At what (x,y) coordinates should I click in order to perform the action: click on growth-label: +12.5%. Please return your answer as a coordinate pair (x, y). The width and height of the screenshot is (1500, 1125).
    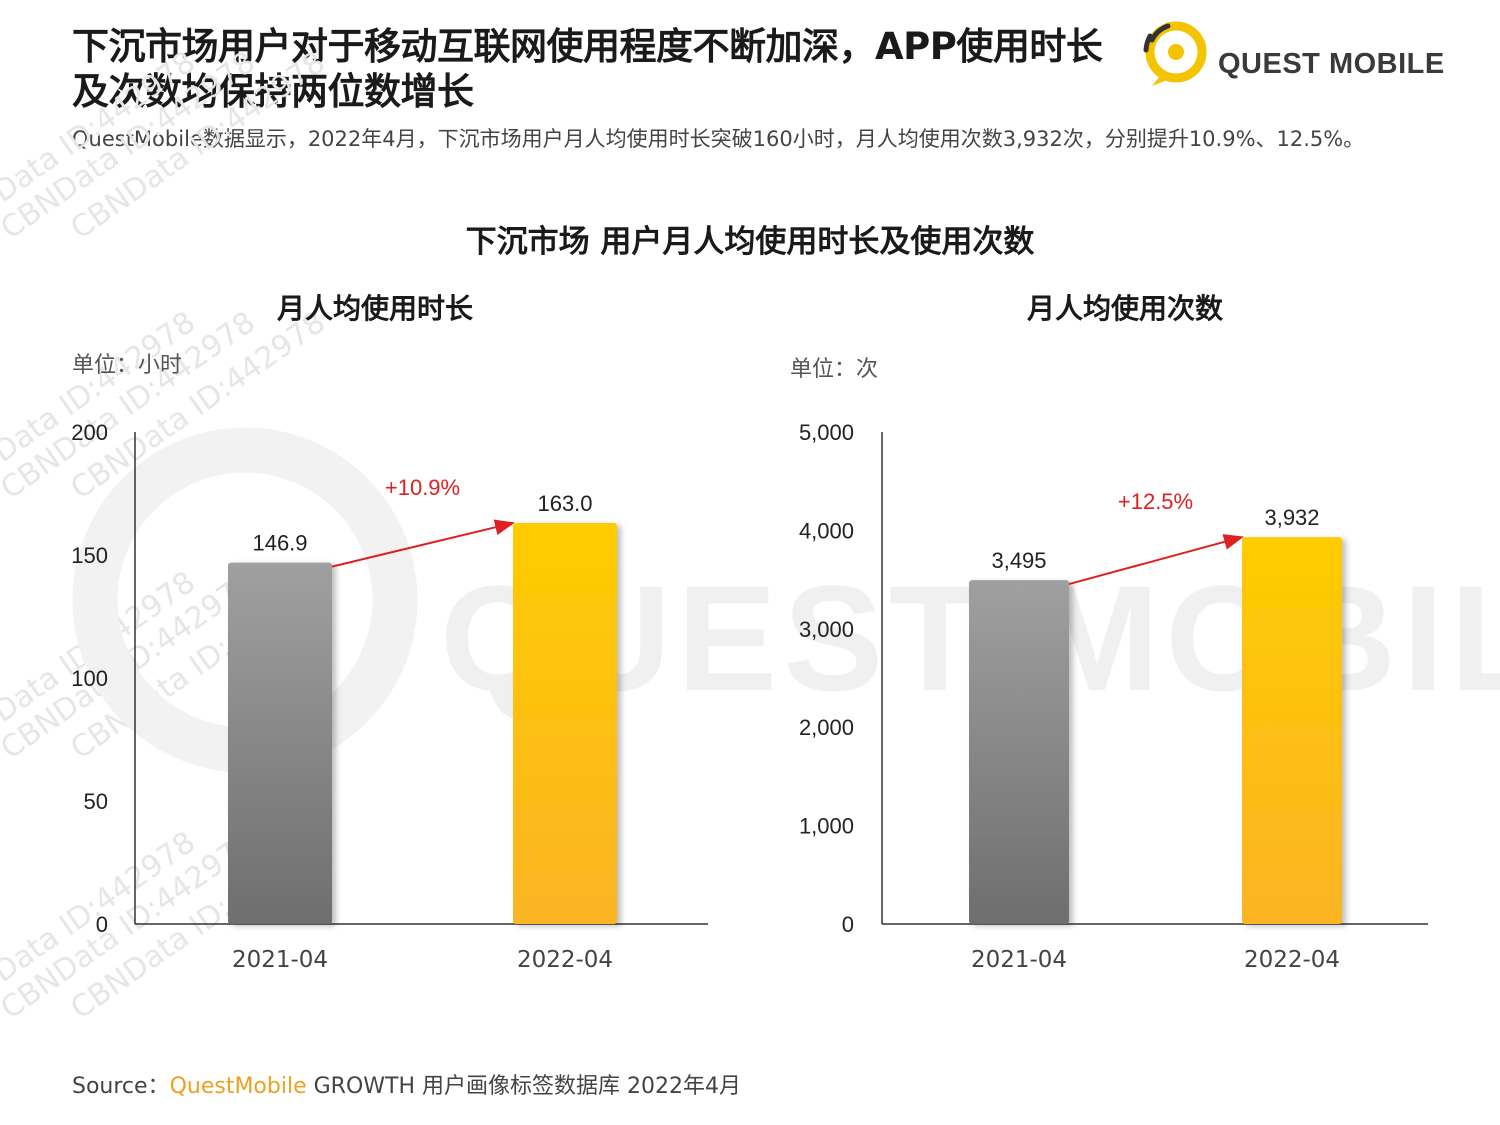
    Looking at the image, I should click on (1155, 501).